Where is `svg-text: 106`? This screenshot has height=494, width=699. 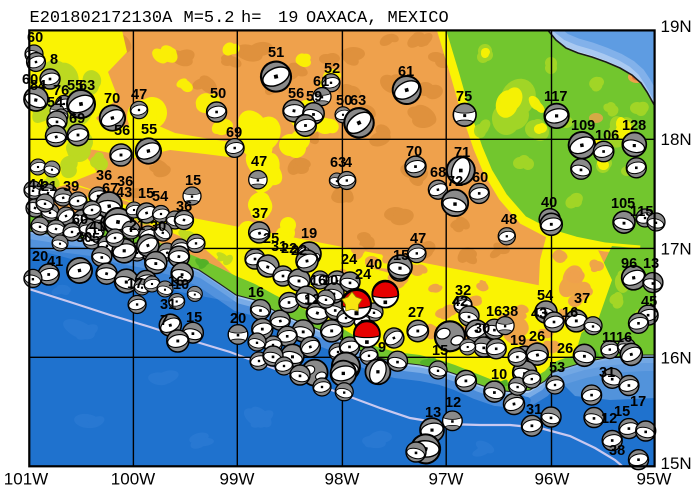
svg-text: 106 is located at coordinates (607, 136).